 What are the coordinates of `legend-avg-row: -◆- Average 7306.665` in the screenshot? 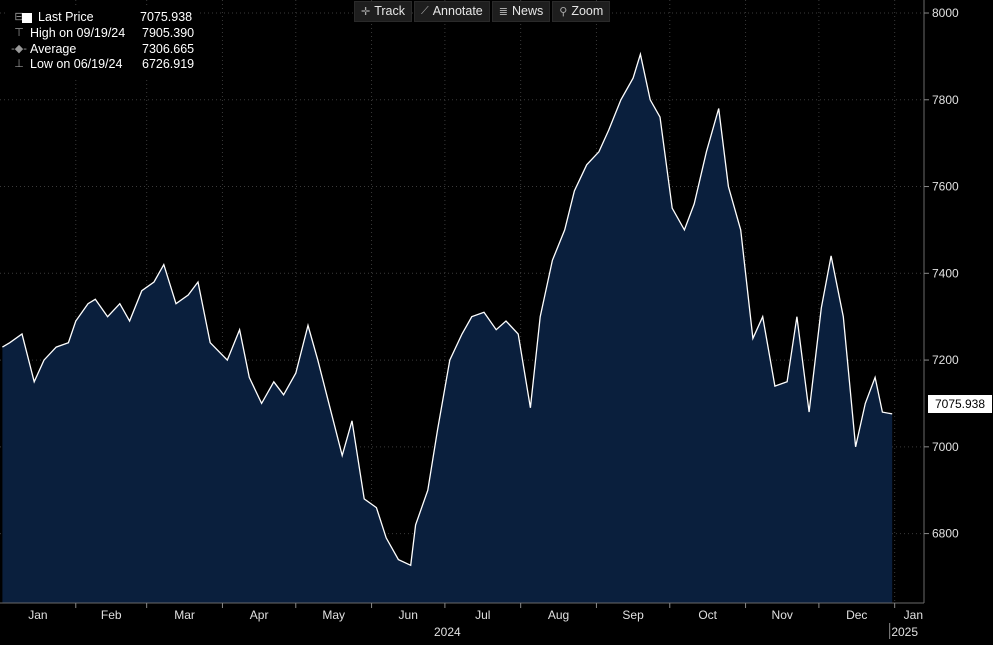 It's located at (101, 50).